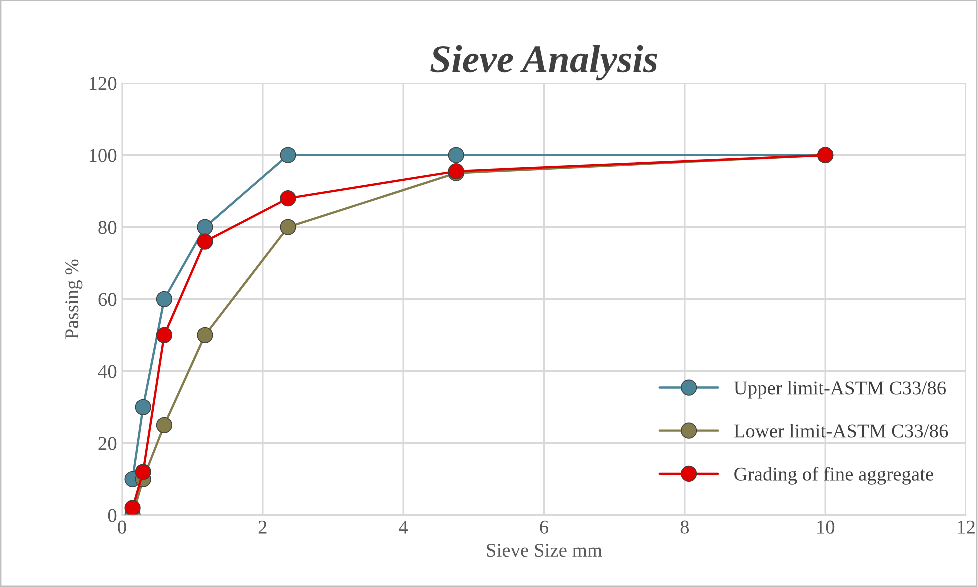  Describe the element at coordinates (103, 155) in the screenshot. I see `y-tick-label: 100` at that location.